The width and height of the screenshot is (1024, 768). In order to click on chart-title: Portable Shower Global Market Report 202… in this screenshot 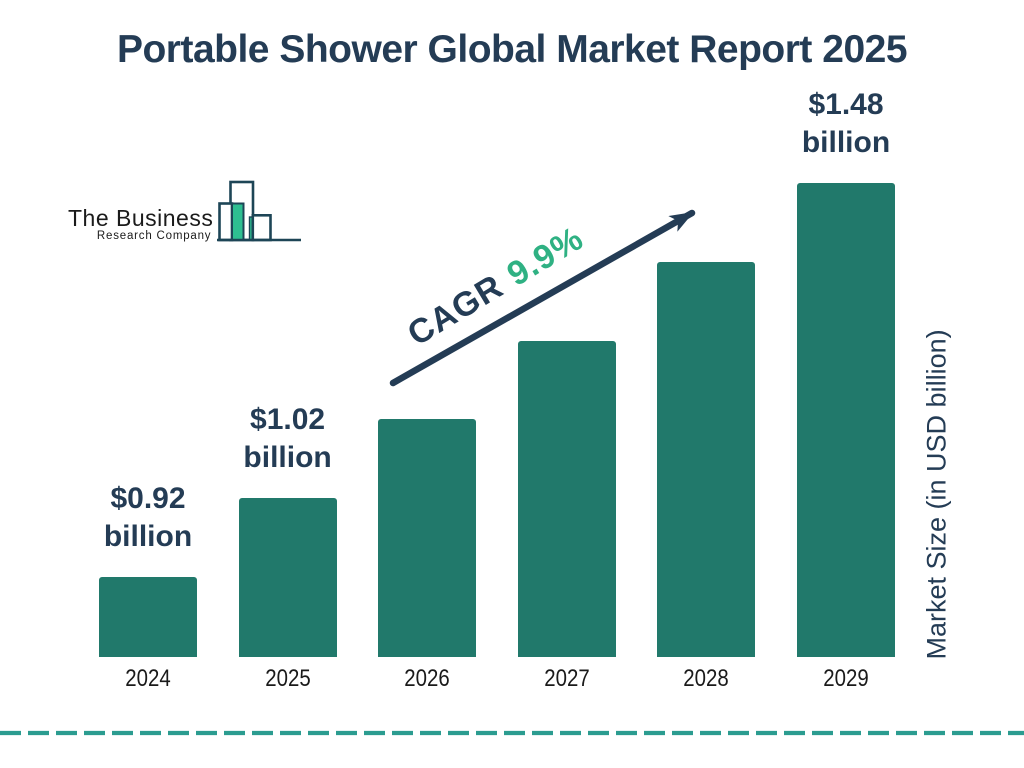, I will do `click(512, 49)`.